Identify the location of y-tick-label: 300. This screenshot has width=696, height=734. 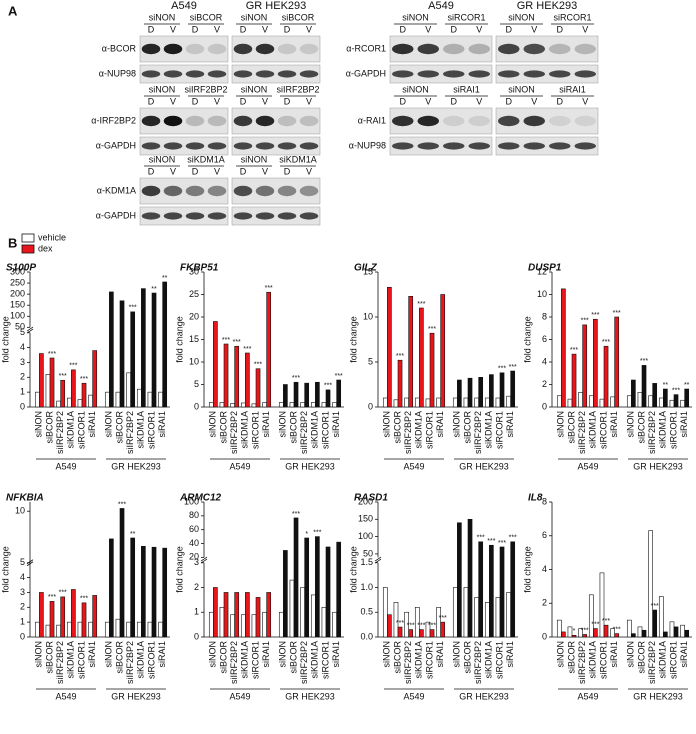
(17, 271).